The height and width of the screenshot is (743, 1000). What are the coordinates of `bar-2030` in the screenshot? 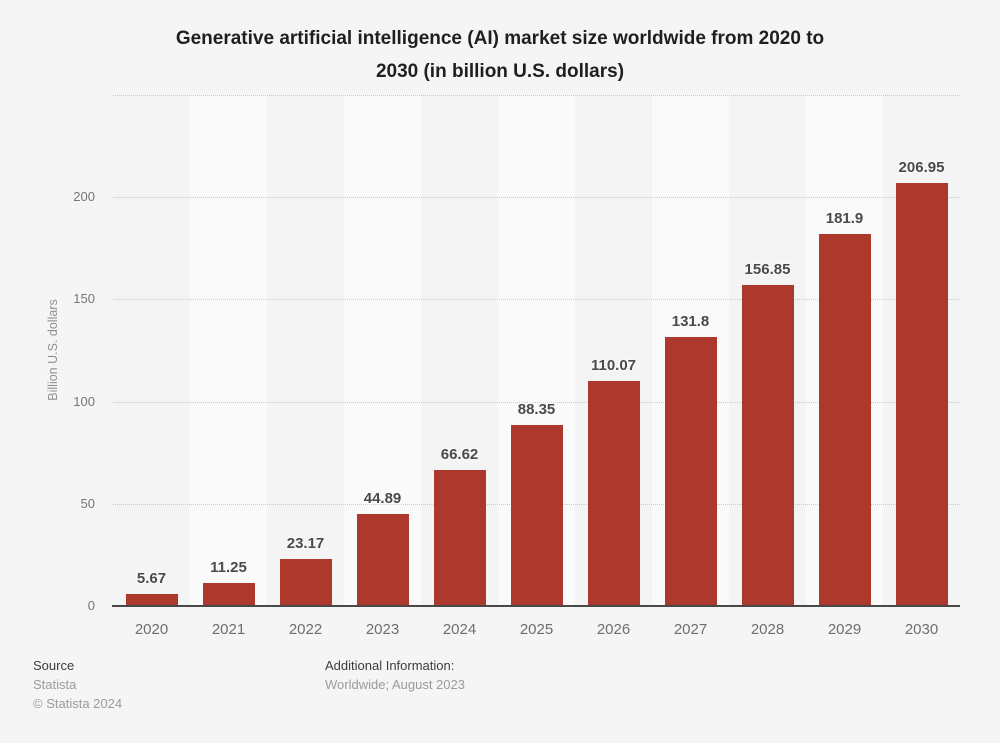 It's located at (921, 394).